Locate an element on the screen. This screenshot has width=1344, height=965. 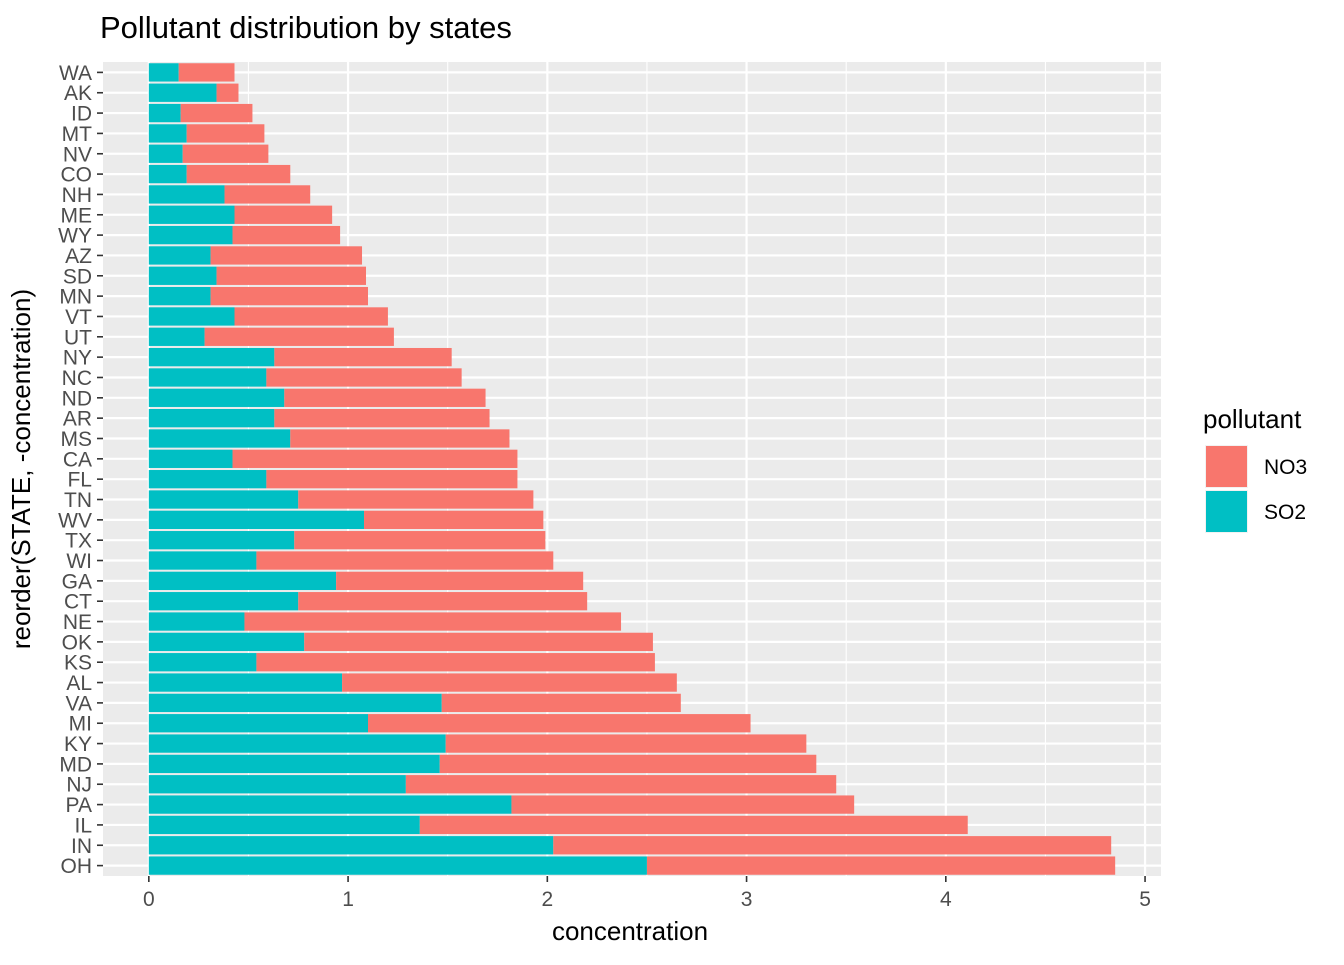
y-tick-label: AL is located at coordinates (79, 683).